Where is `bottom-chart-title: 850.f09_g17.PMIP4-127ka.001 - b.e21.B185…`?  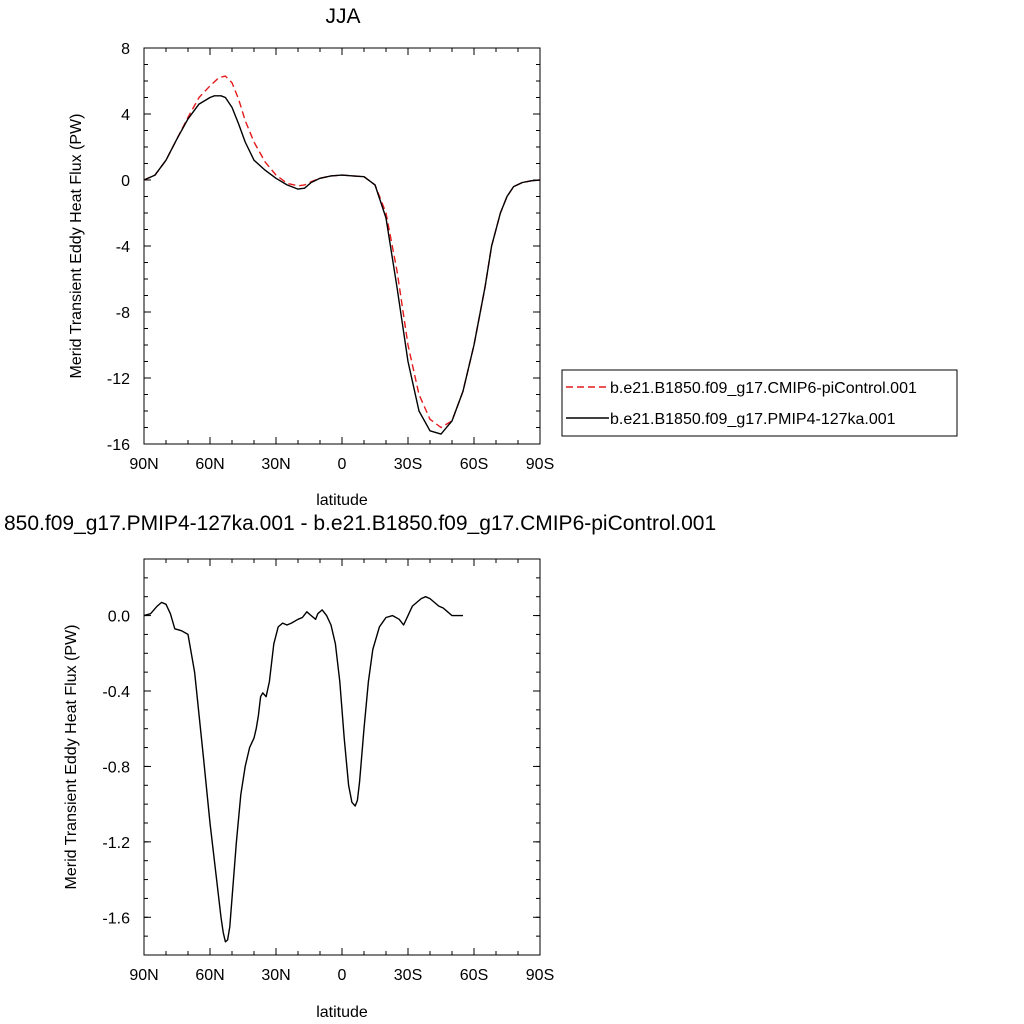
bottom-chart-title: 850.f09_g17.PMIP4-127ka.001 - b.e21.B185… is located at coordinates (360, 523).